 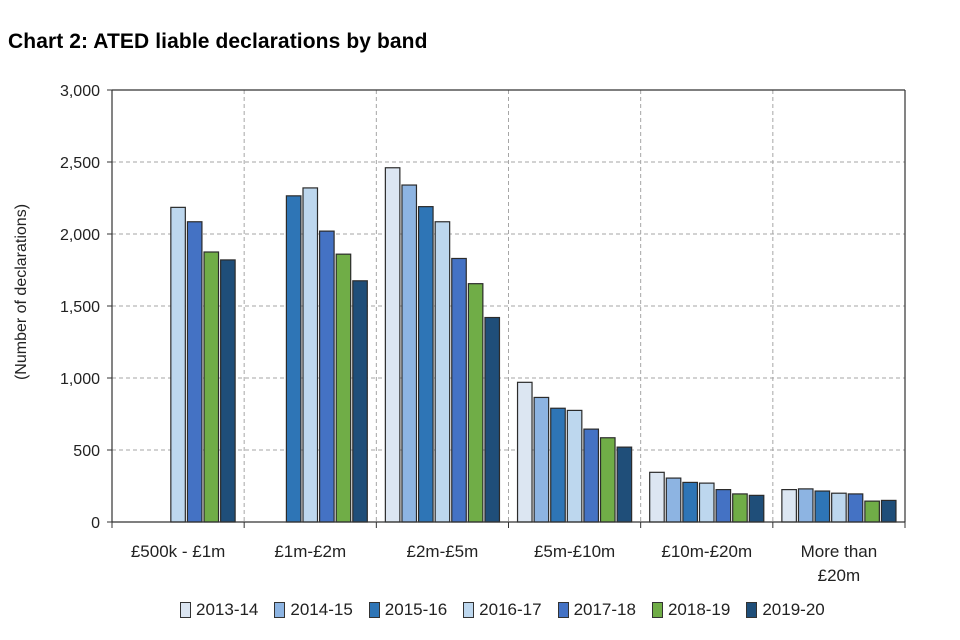 I want to click on legend-label: 2013-14, so click(x=227, y=609).